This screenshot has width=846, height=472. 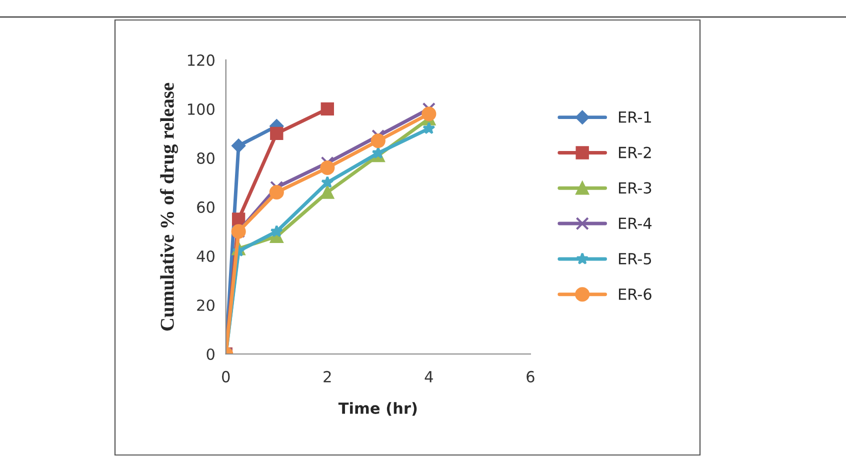 What do you see at coordinates (635, 223) in the screenshot?
I see `legend-label: ER-4` at bounding box center [635, 223].